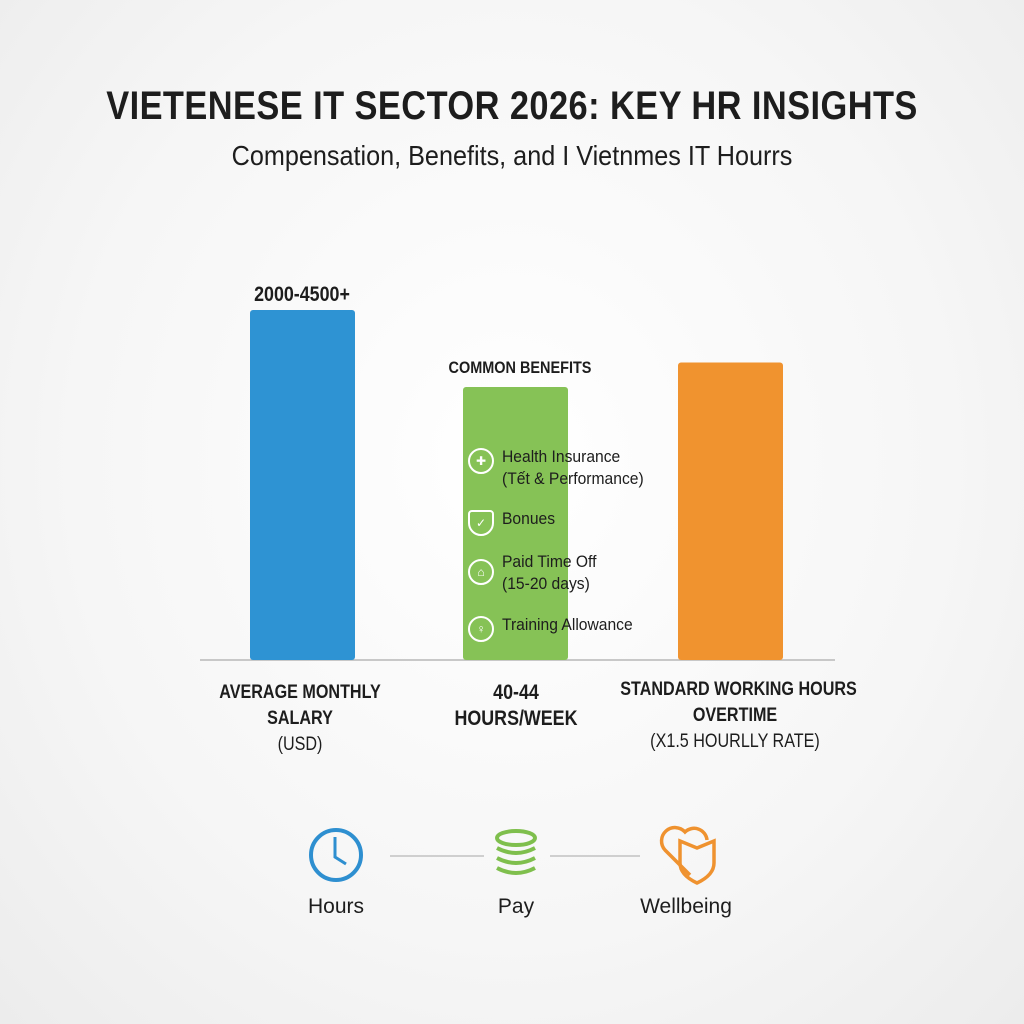  I want to click on category-line: OVERTIME, so click(735, 715).